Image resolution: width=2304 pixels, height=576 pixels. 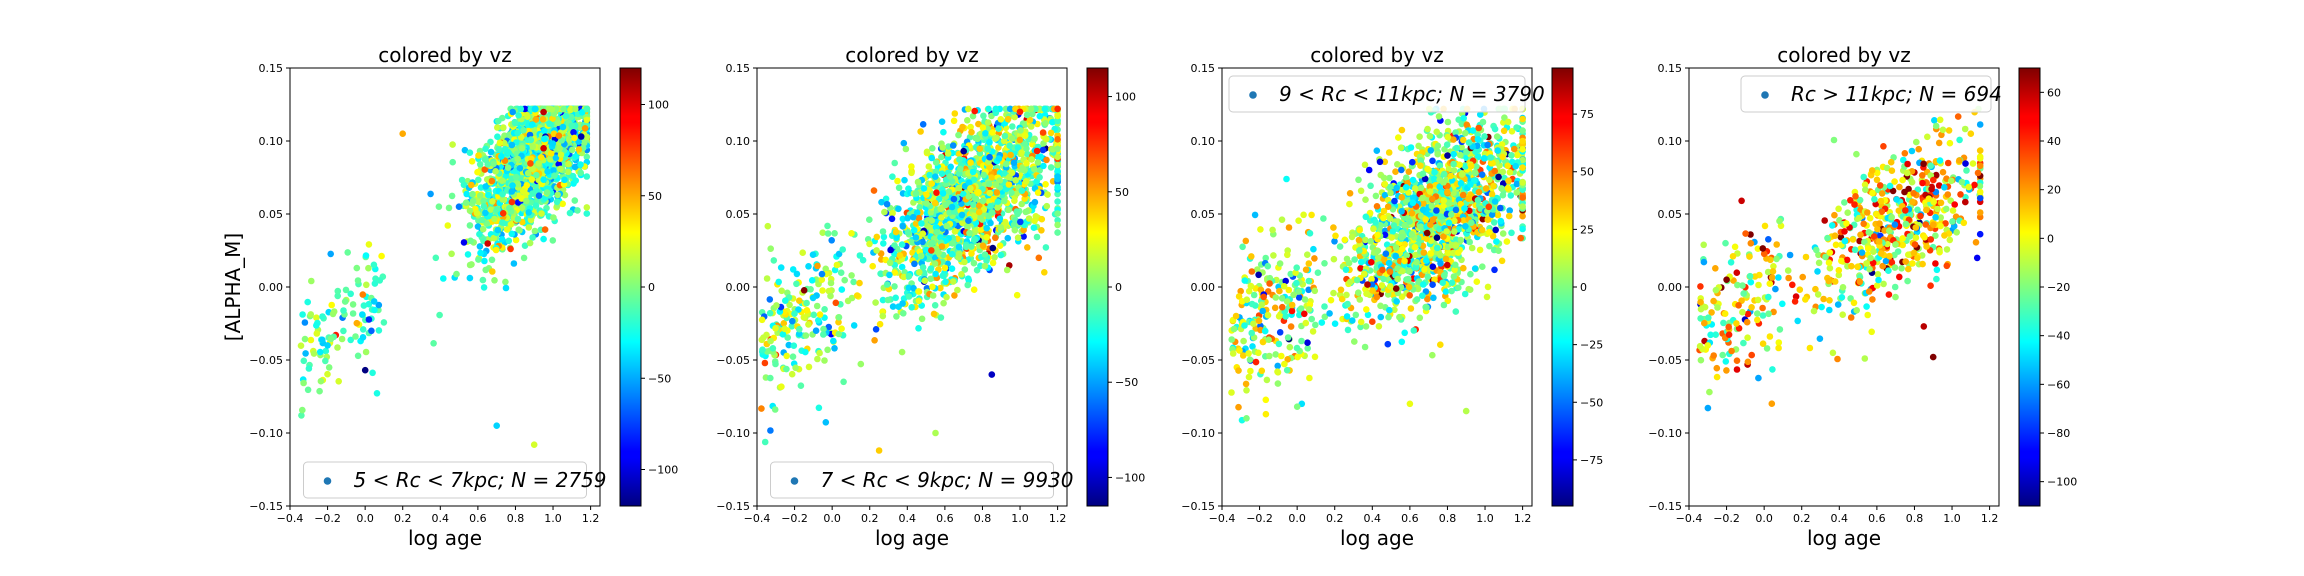 I want to click on colorbar-tick-label: 100, so click(x=1125, y=97).